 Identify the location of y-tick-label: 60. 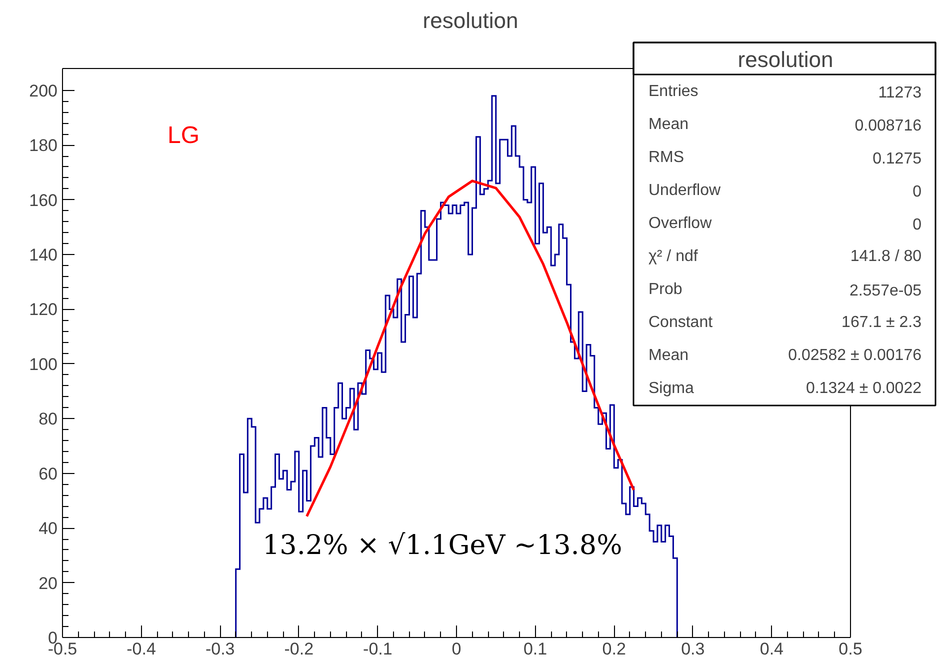
(48, 474).